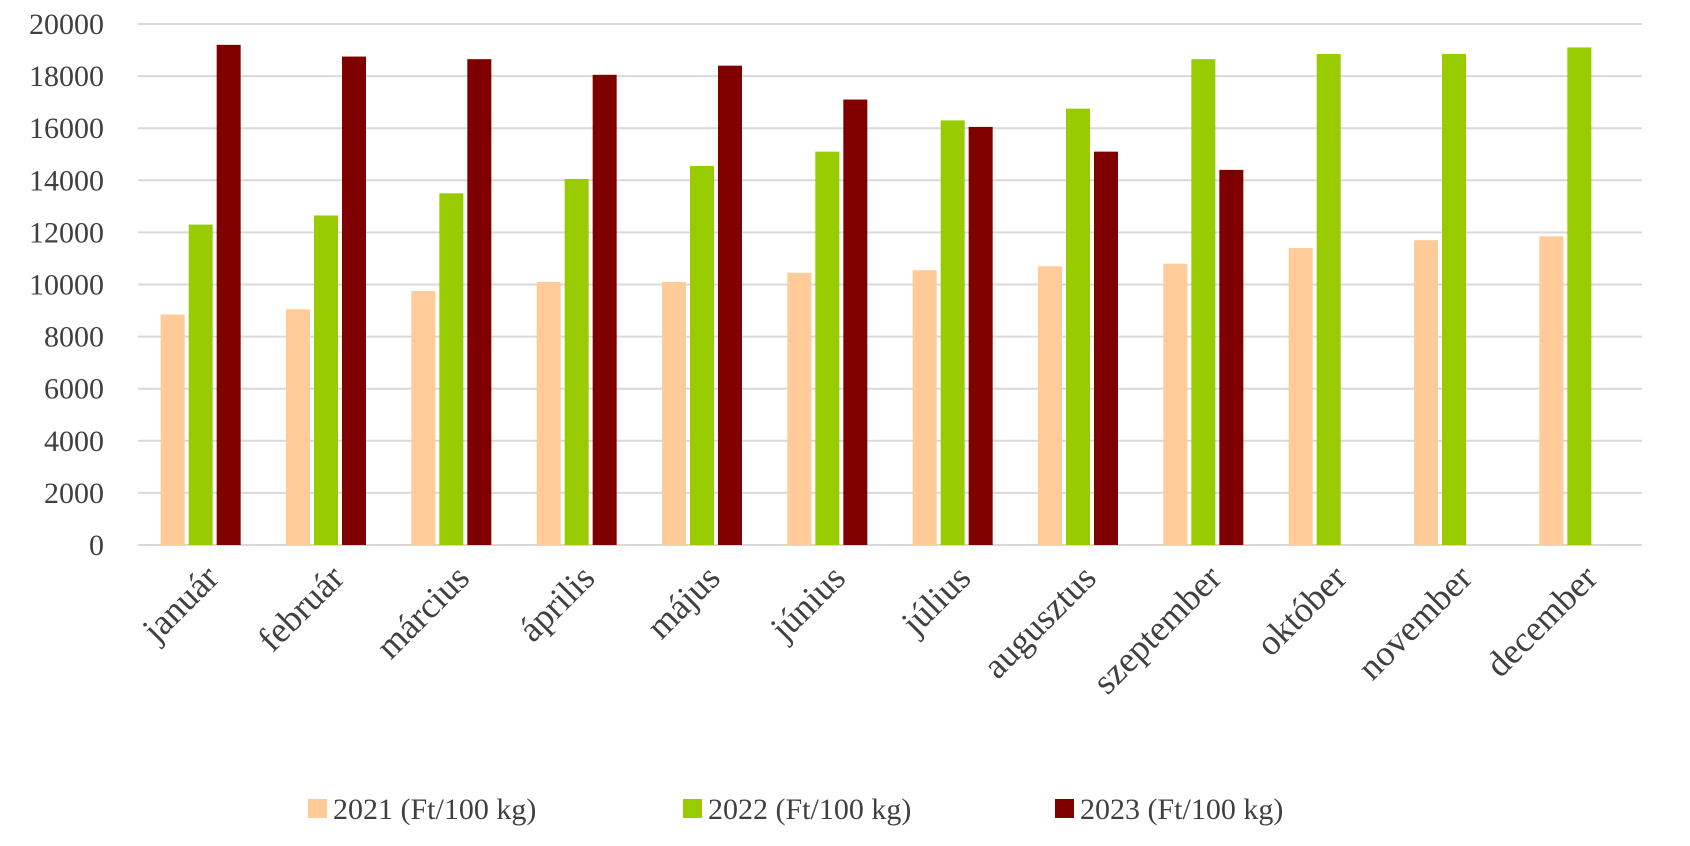 The image size is (1690, 846). I want to click on y-tick-label: 4000, so click(74, 441).